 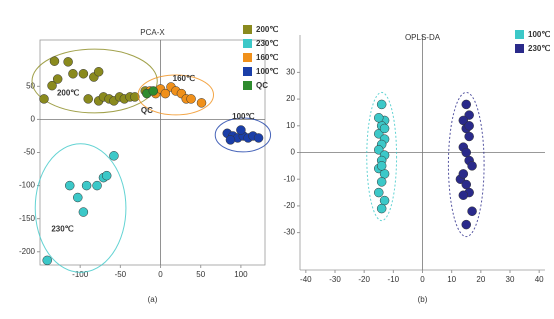 I want to click on x-tick-label: -100, so click(x=80, y=274).